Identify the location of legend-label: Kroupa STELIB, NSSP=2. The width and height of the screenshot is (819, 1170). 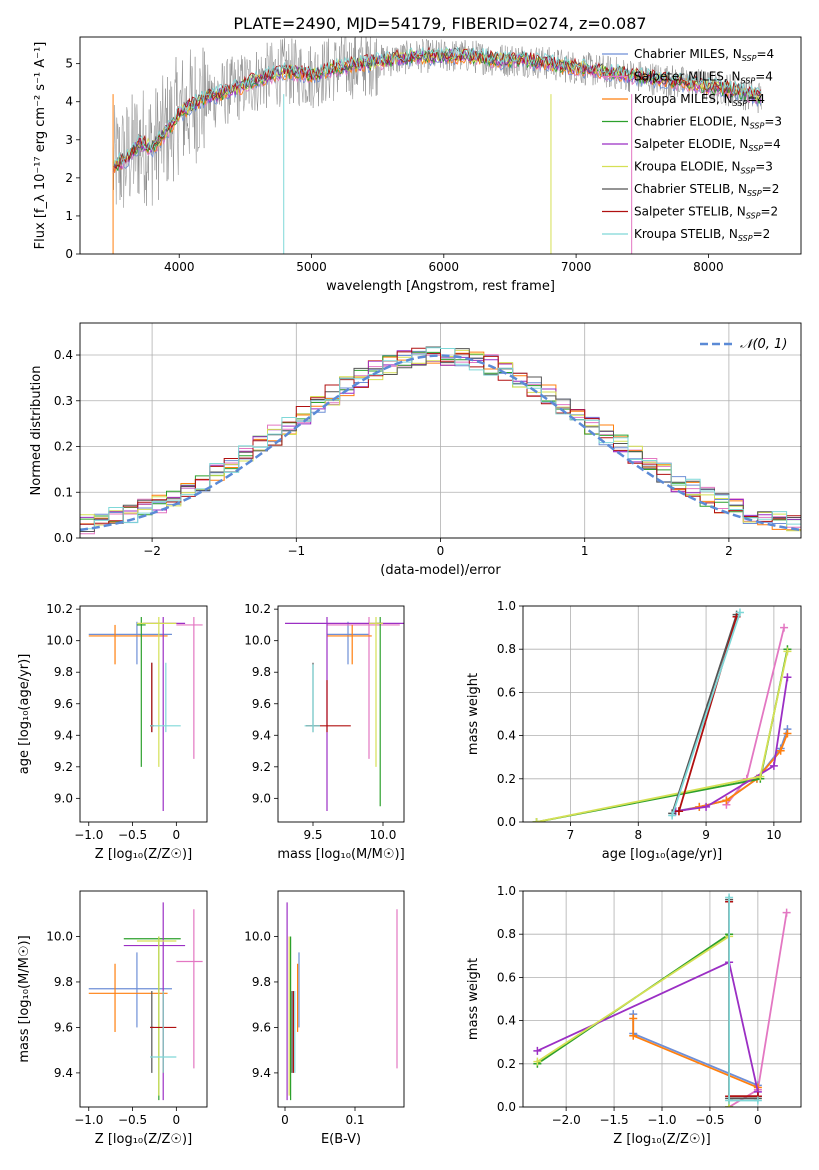
(702, 235).